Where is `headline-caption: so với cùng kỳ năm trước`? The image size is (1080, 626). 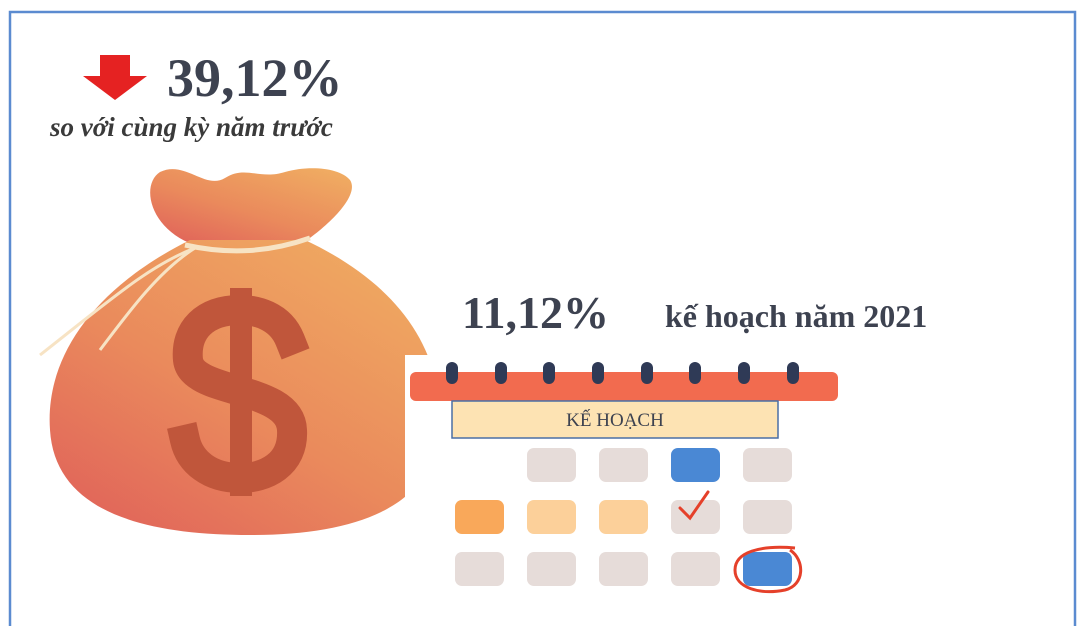
headline-caption: so với cùng kỳ năm trước is located at coordinates (191, 127).